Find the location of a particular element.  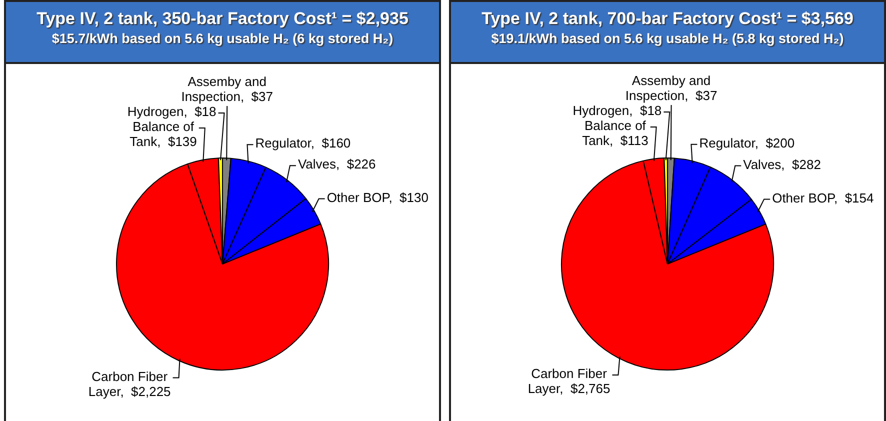

slice-label: Valves, $282 is located at coordinates (782, 164).